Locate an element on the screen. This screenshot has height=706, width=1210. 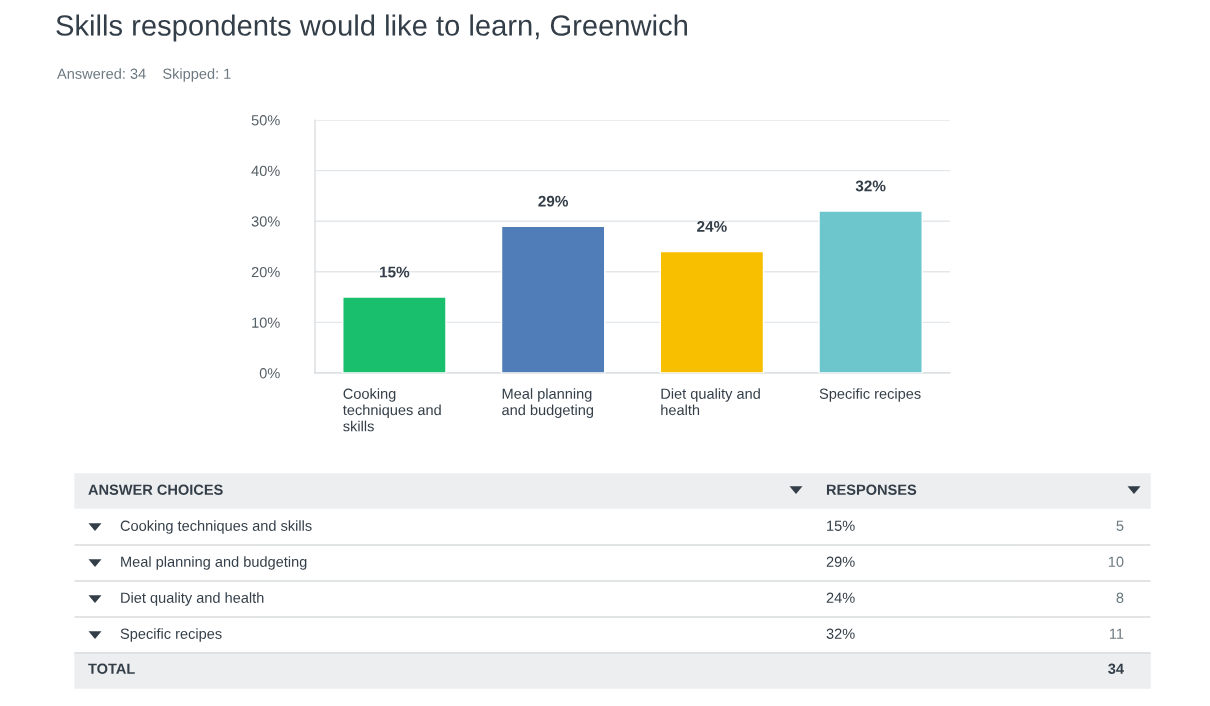
data-label: 29% is located at coordinates (553, 201).